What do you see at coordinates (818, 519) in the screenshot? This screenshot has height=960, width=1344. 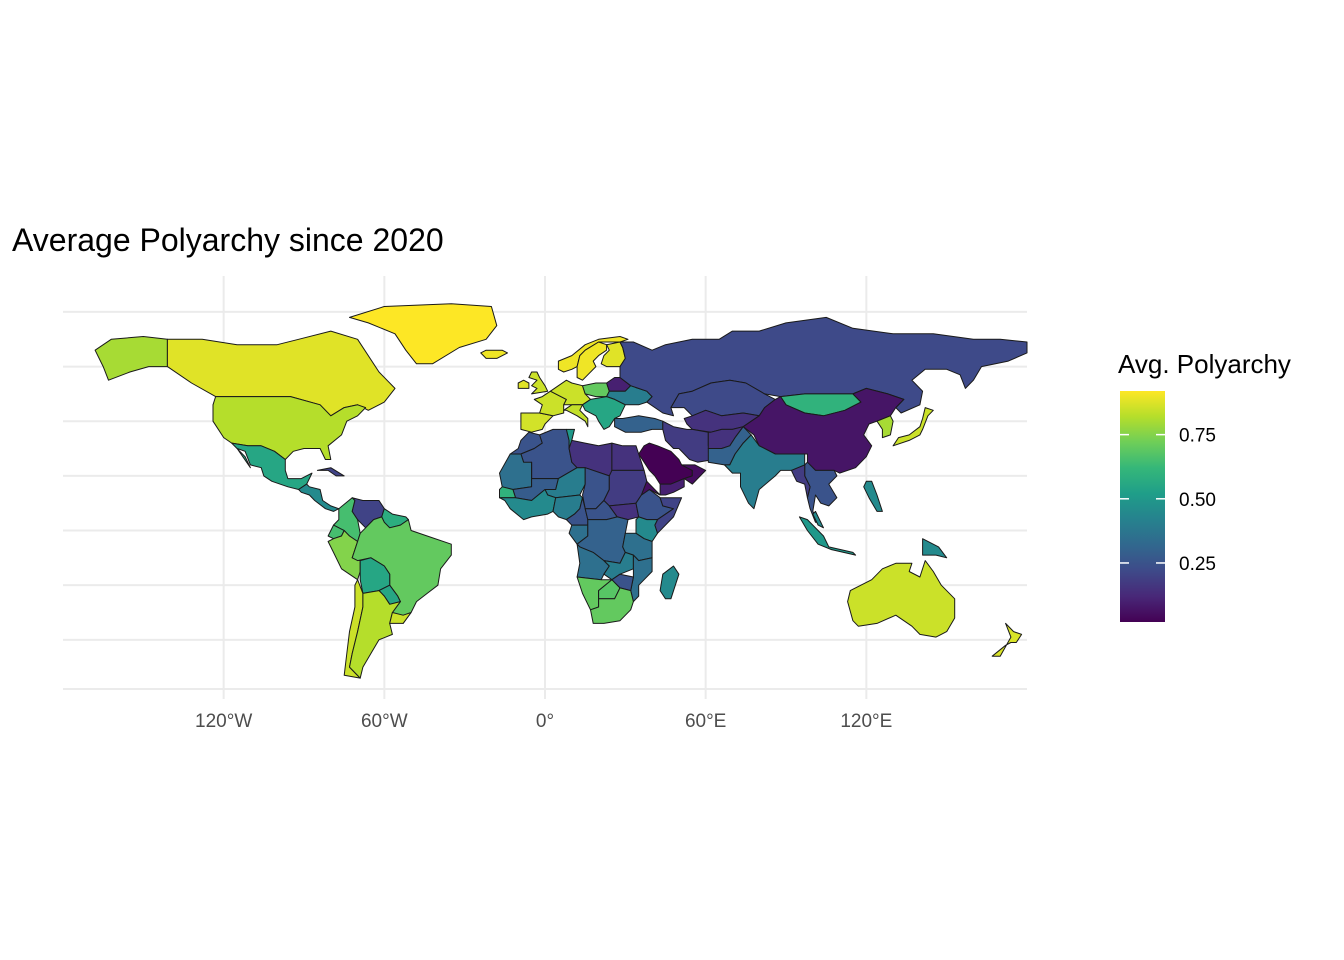 I see `region-malaysia` at bounding box center [818, 519].